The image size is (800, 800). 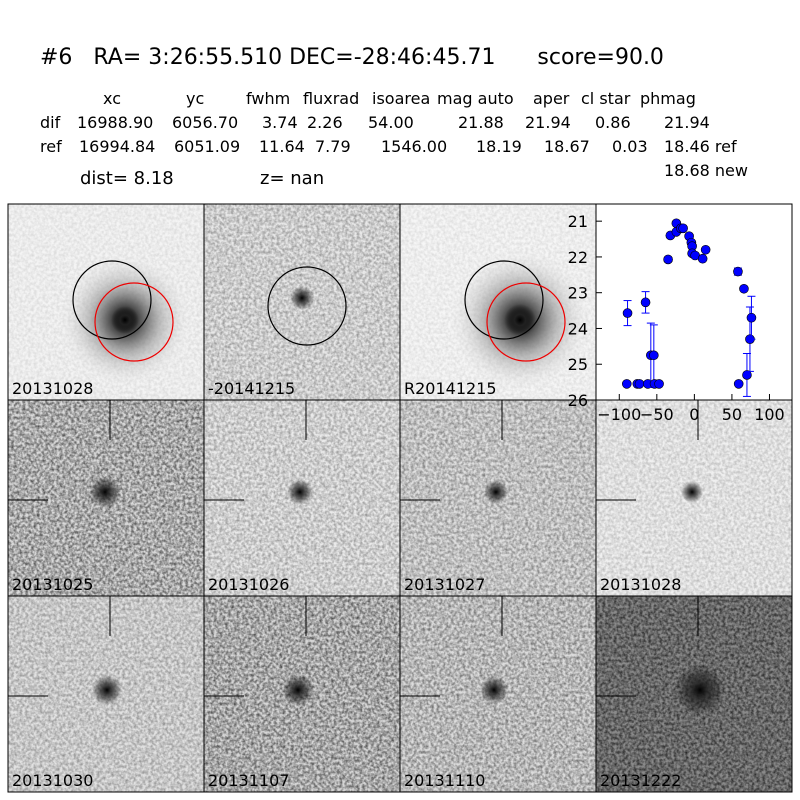 What do you see at coordinates (251, 388) in the screenshot?
I see `stamp-label: -20141215` at bounding box center [251, 388].